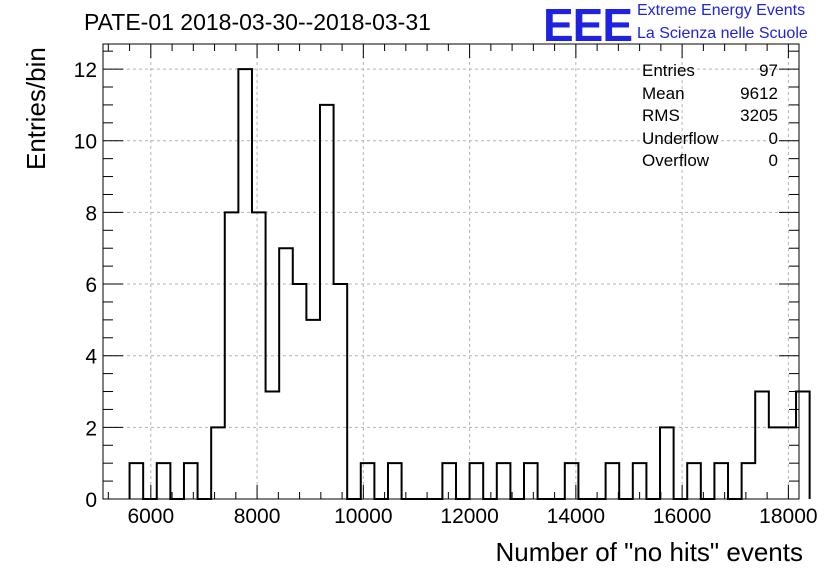  I want to click on stat-row-underflow: Underflow 0, so click(710, 139).